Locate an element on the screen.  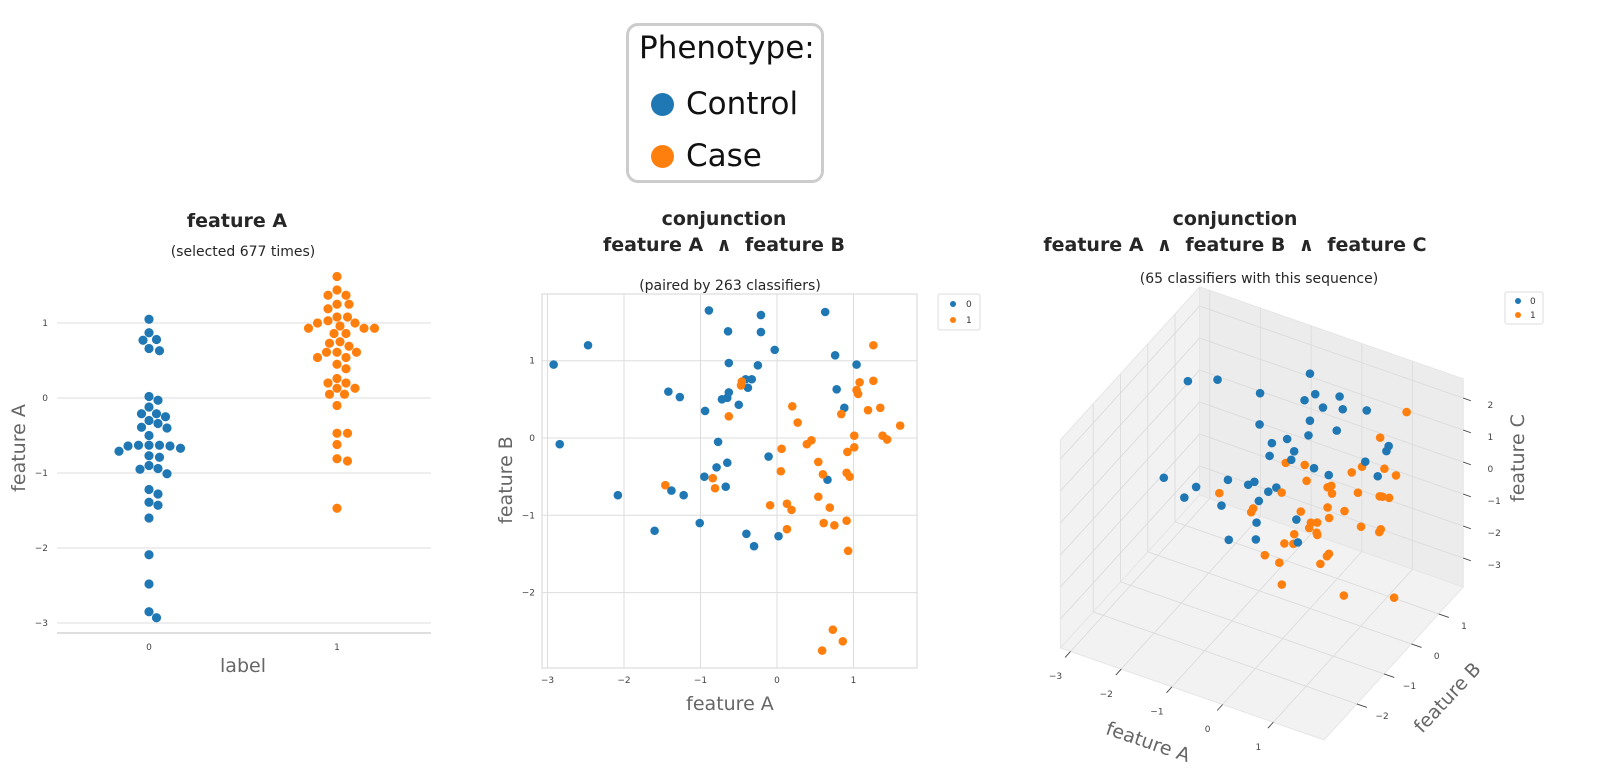
swarm-ytick-label: 0 is located at coordinates (45, 399).